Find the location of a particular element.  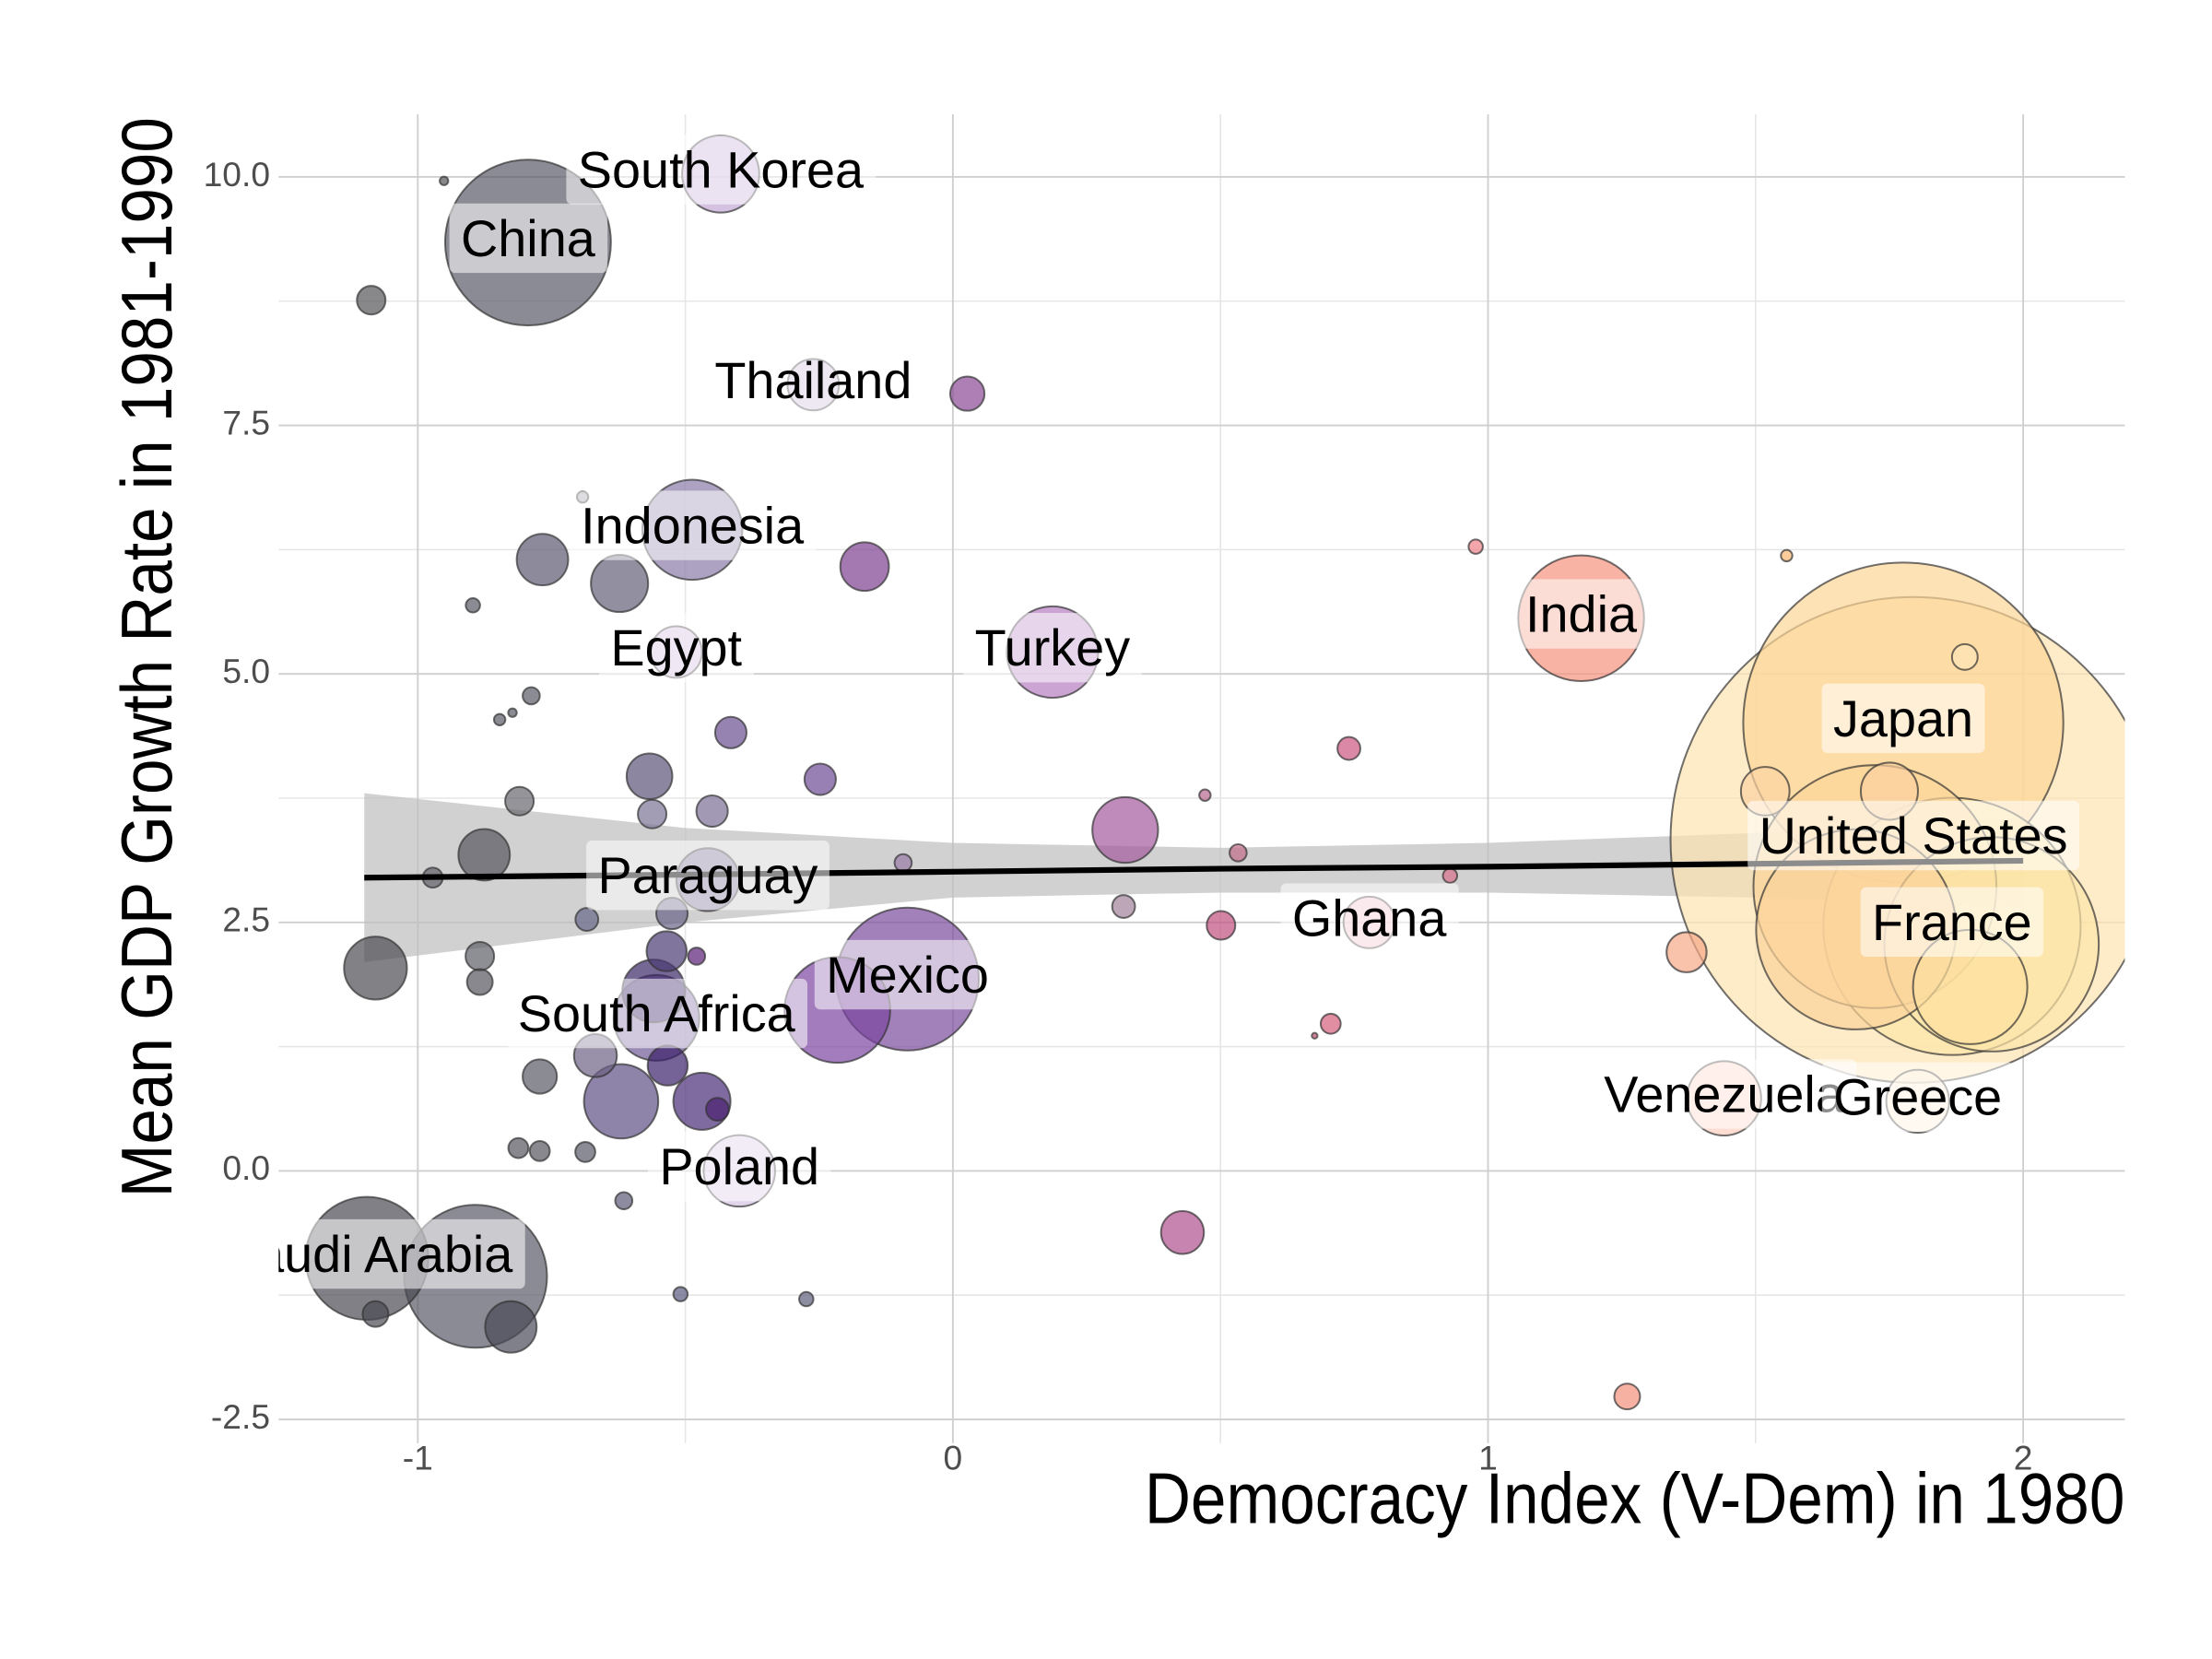

x-axis-title: Democracy Index (V-Dem) in 1980 is located at coordinates (1635, 1499).